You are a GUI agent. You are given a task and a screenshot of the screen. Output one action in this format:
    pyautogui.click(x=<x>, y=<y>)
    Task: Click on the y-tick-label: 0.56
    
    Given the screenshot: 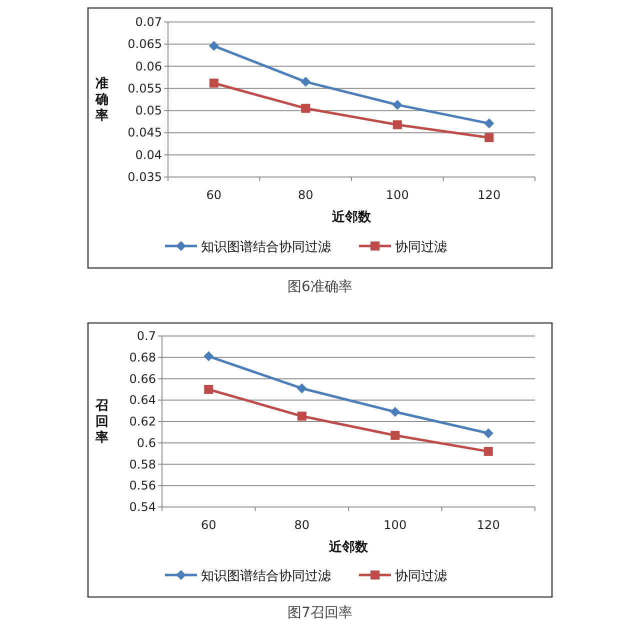 What is the action you would take?
    pyautogui.click(x=142, y=485)
    